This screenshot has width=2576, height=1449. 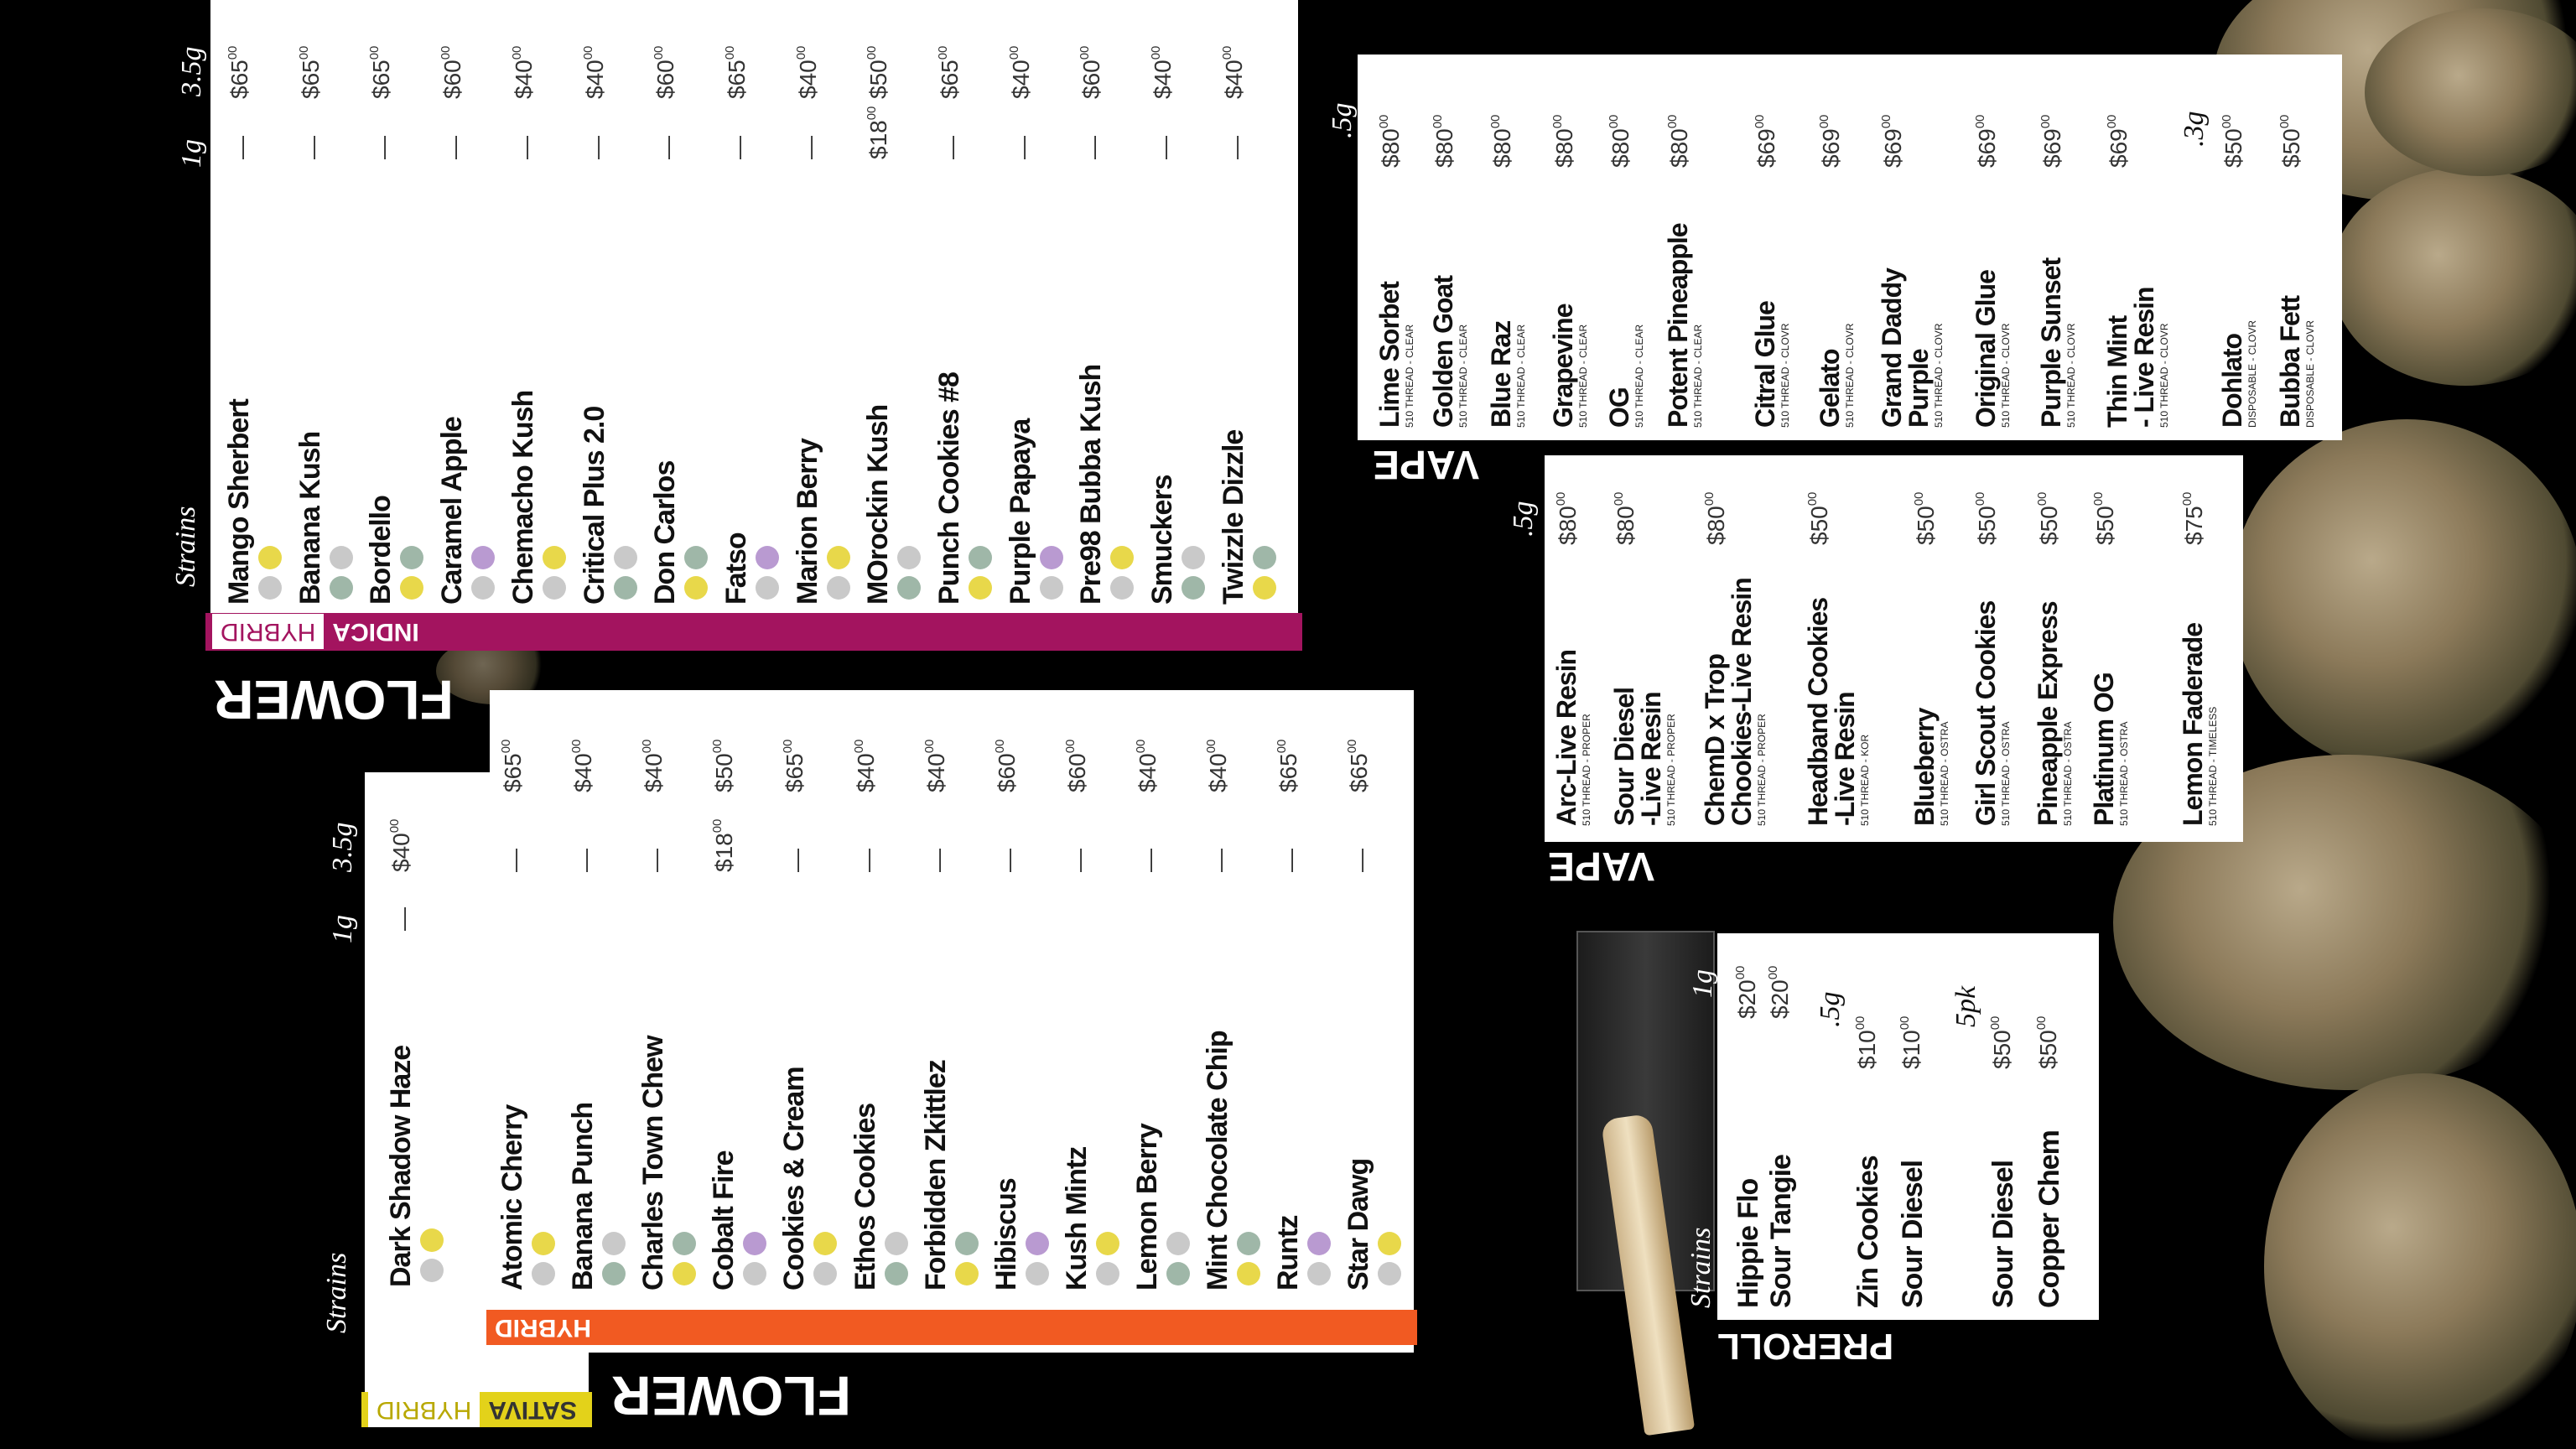 What do you see at coordinates (1865, 780) in the screenshot?
I see `product-type: 510 THREAD - KOR` at bounding box center [1865, 780].